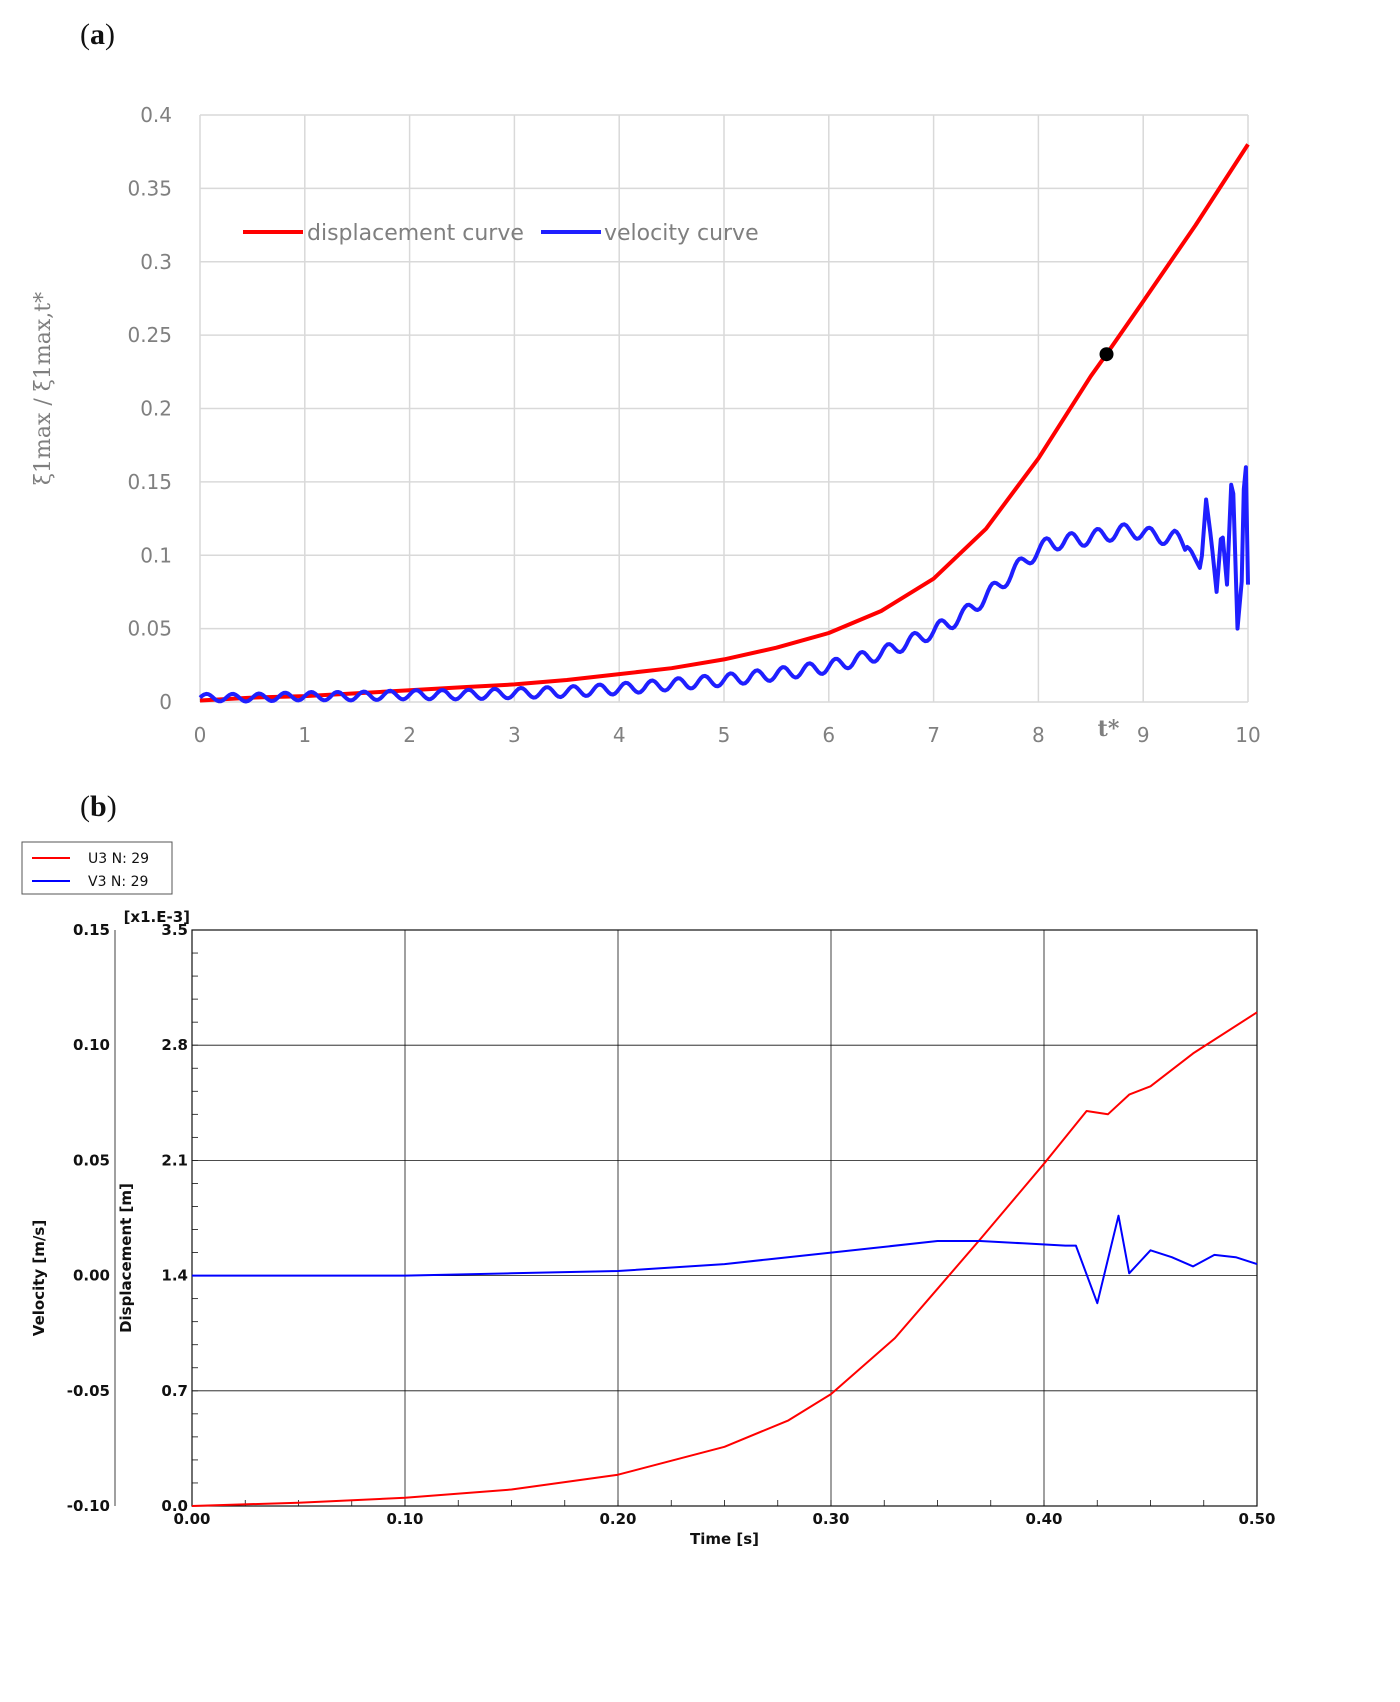 Image resolution: width=1400 pixels, height=1702 pixels. I want to click on t-star-marker, so click(1106, 354).